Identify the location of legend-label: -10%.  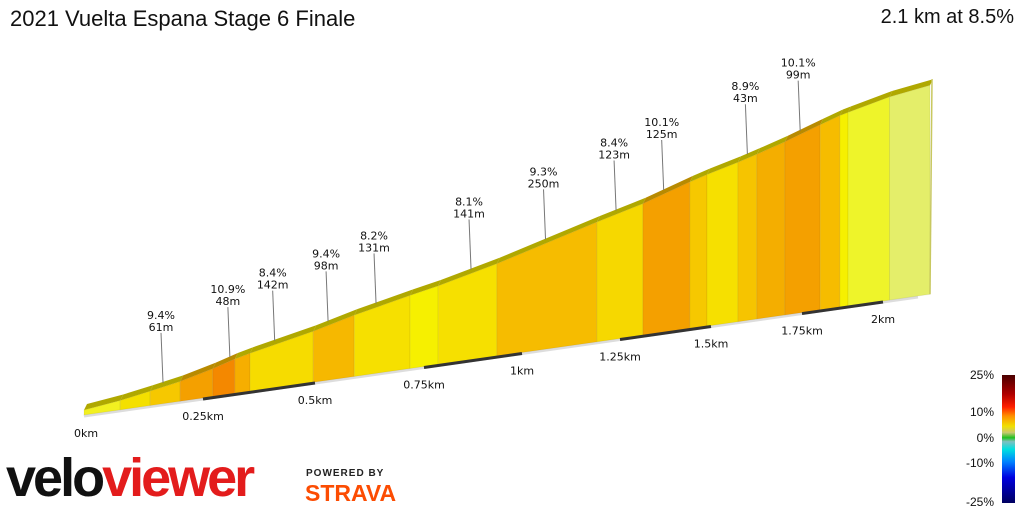
(979, 463).